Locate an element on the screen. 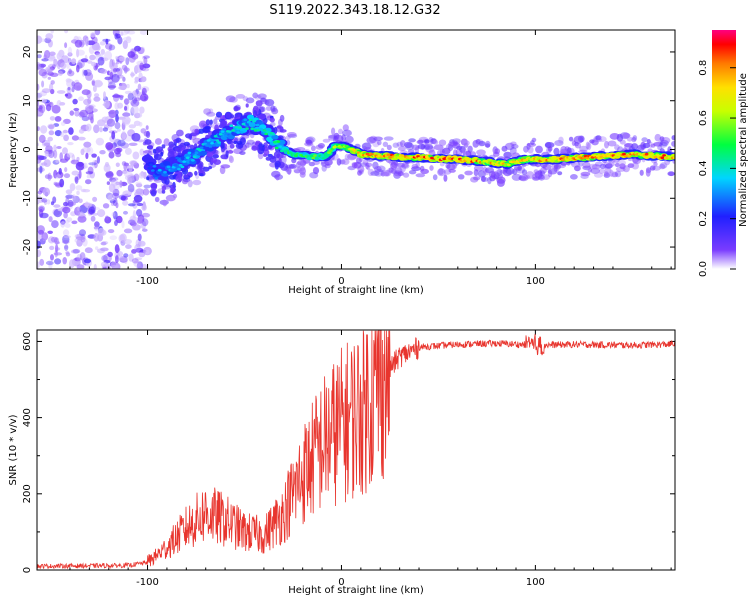 The height and width of the screenshot is (600, 750). y-tick-label: 200 is located at coordinates (27, 493).